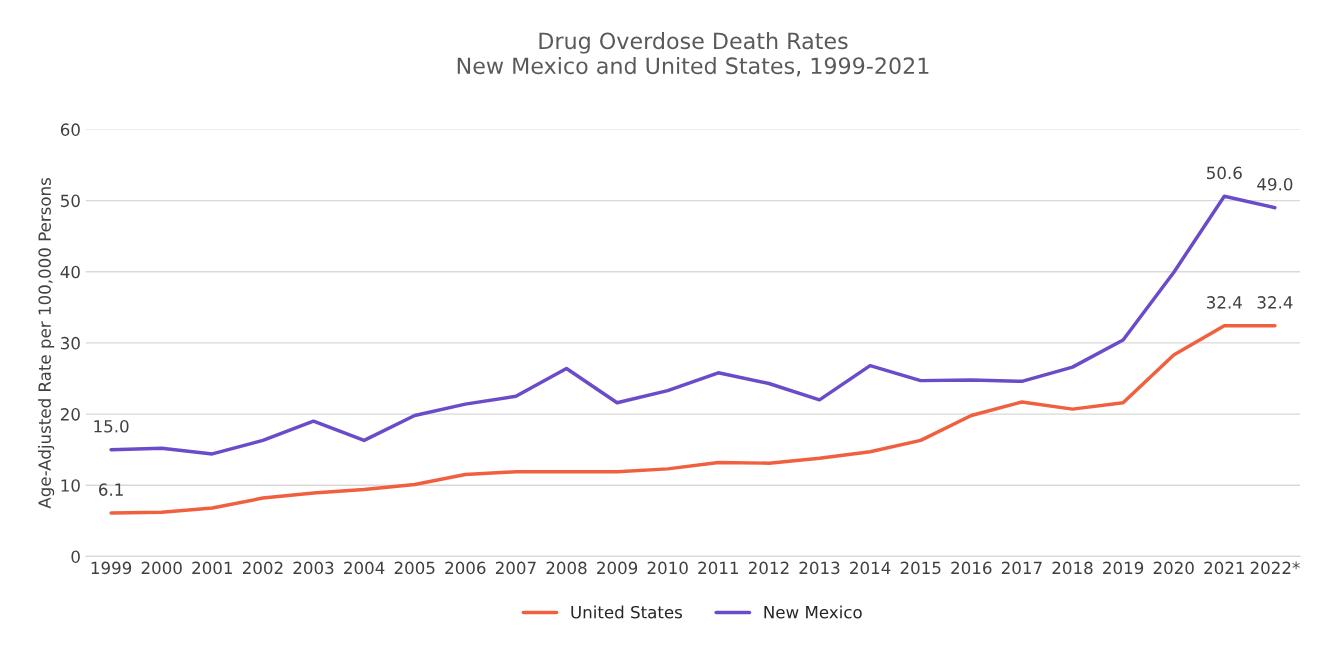 The image size is (1320, 647). I want to click on x-tick-label: 2008, so click(566, 568).